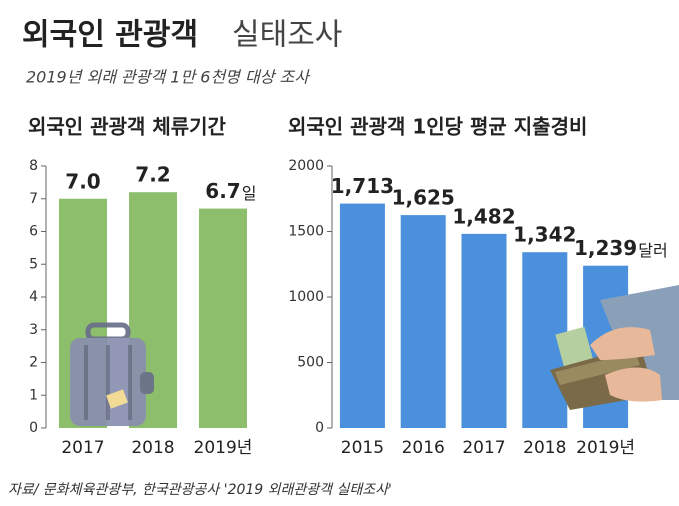 This screenshot has height=506, width=679. Describe the element at coordinates (200, 490) in the screenshot. I see `source: 자료/ 문화체육관광부, 한국관광공사 '2019 외래관광객 실태조사'` at that location.